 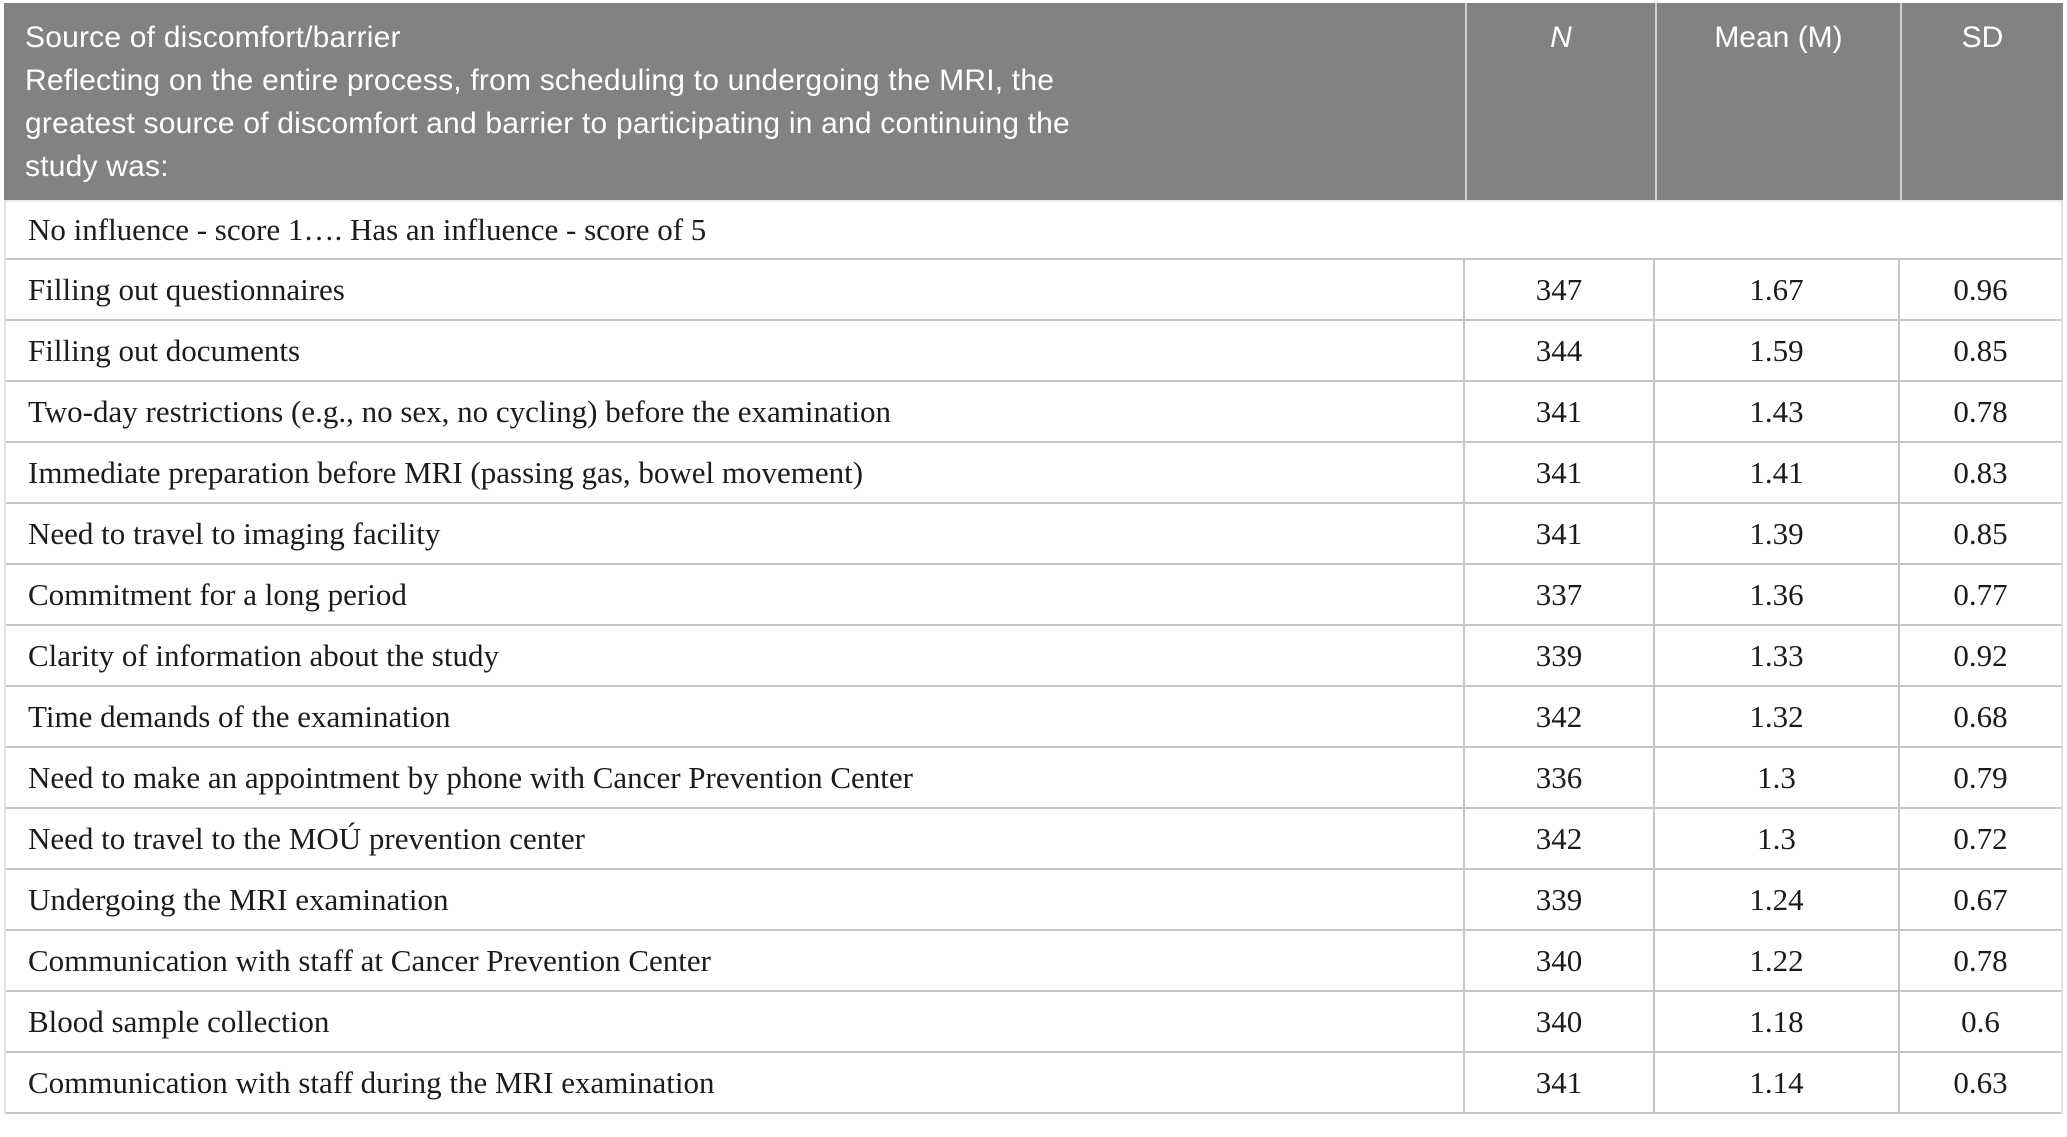 What do you see at coordinates (238, 899) in the screenshot?
I see `row-label-cell: Undergoing the MRI examination` at bounding box center [238, 899].